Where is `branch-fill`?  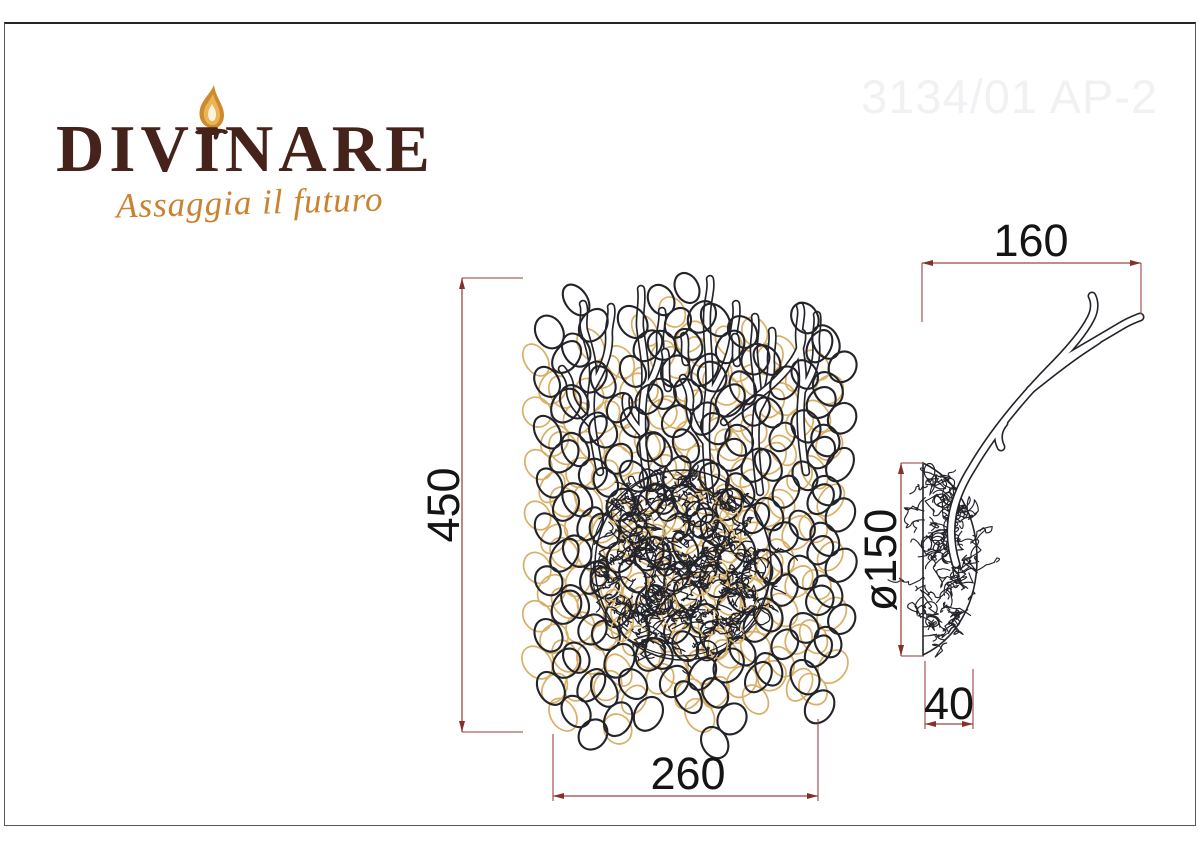
branch-fill is located at coordinates (602, 347).